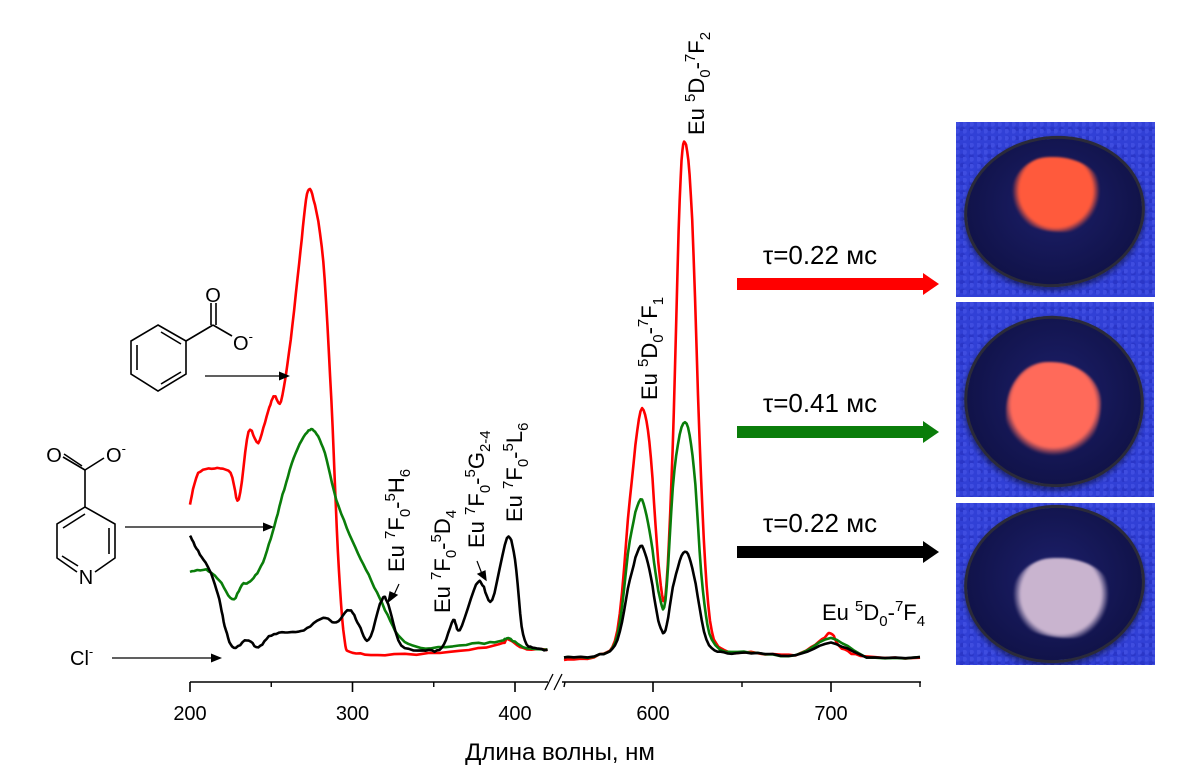 The width and height of the screenshot is (1200, 774). What do you see at coordinates (167, 658) in the screenshot?
I see `chloride-arrow` at bounding box center [167, 658].